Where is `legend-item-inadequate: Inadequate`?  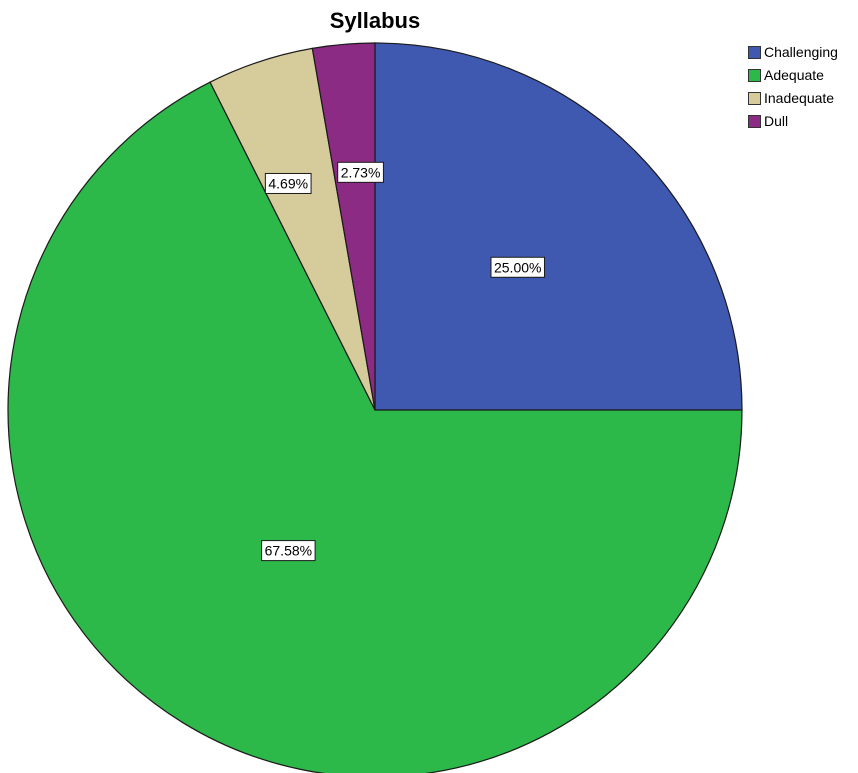 legend-item-inadequate: Inadequate is located at coordinates (793, 98).